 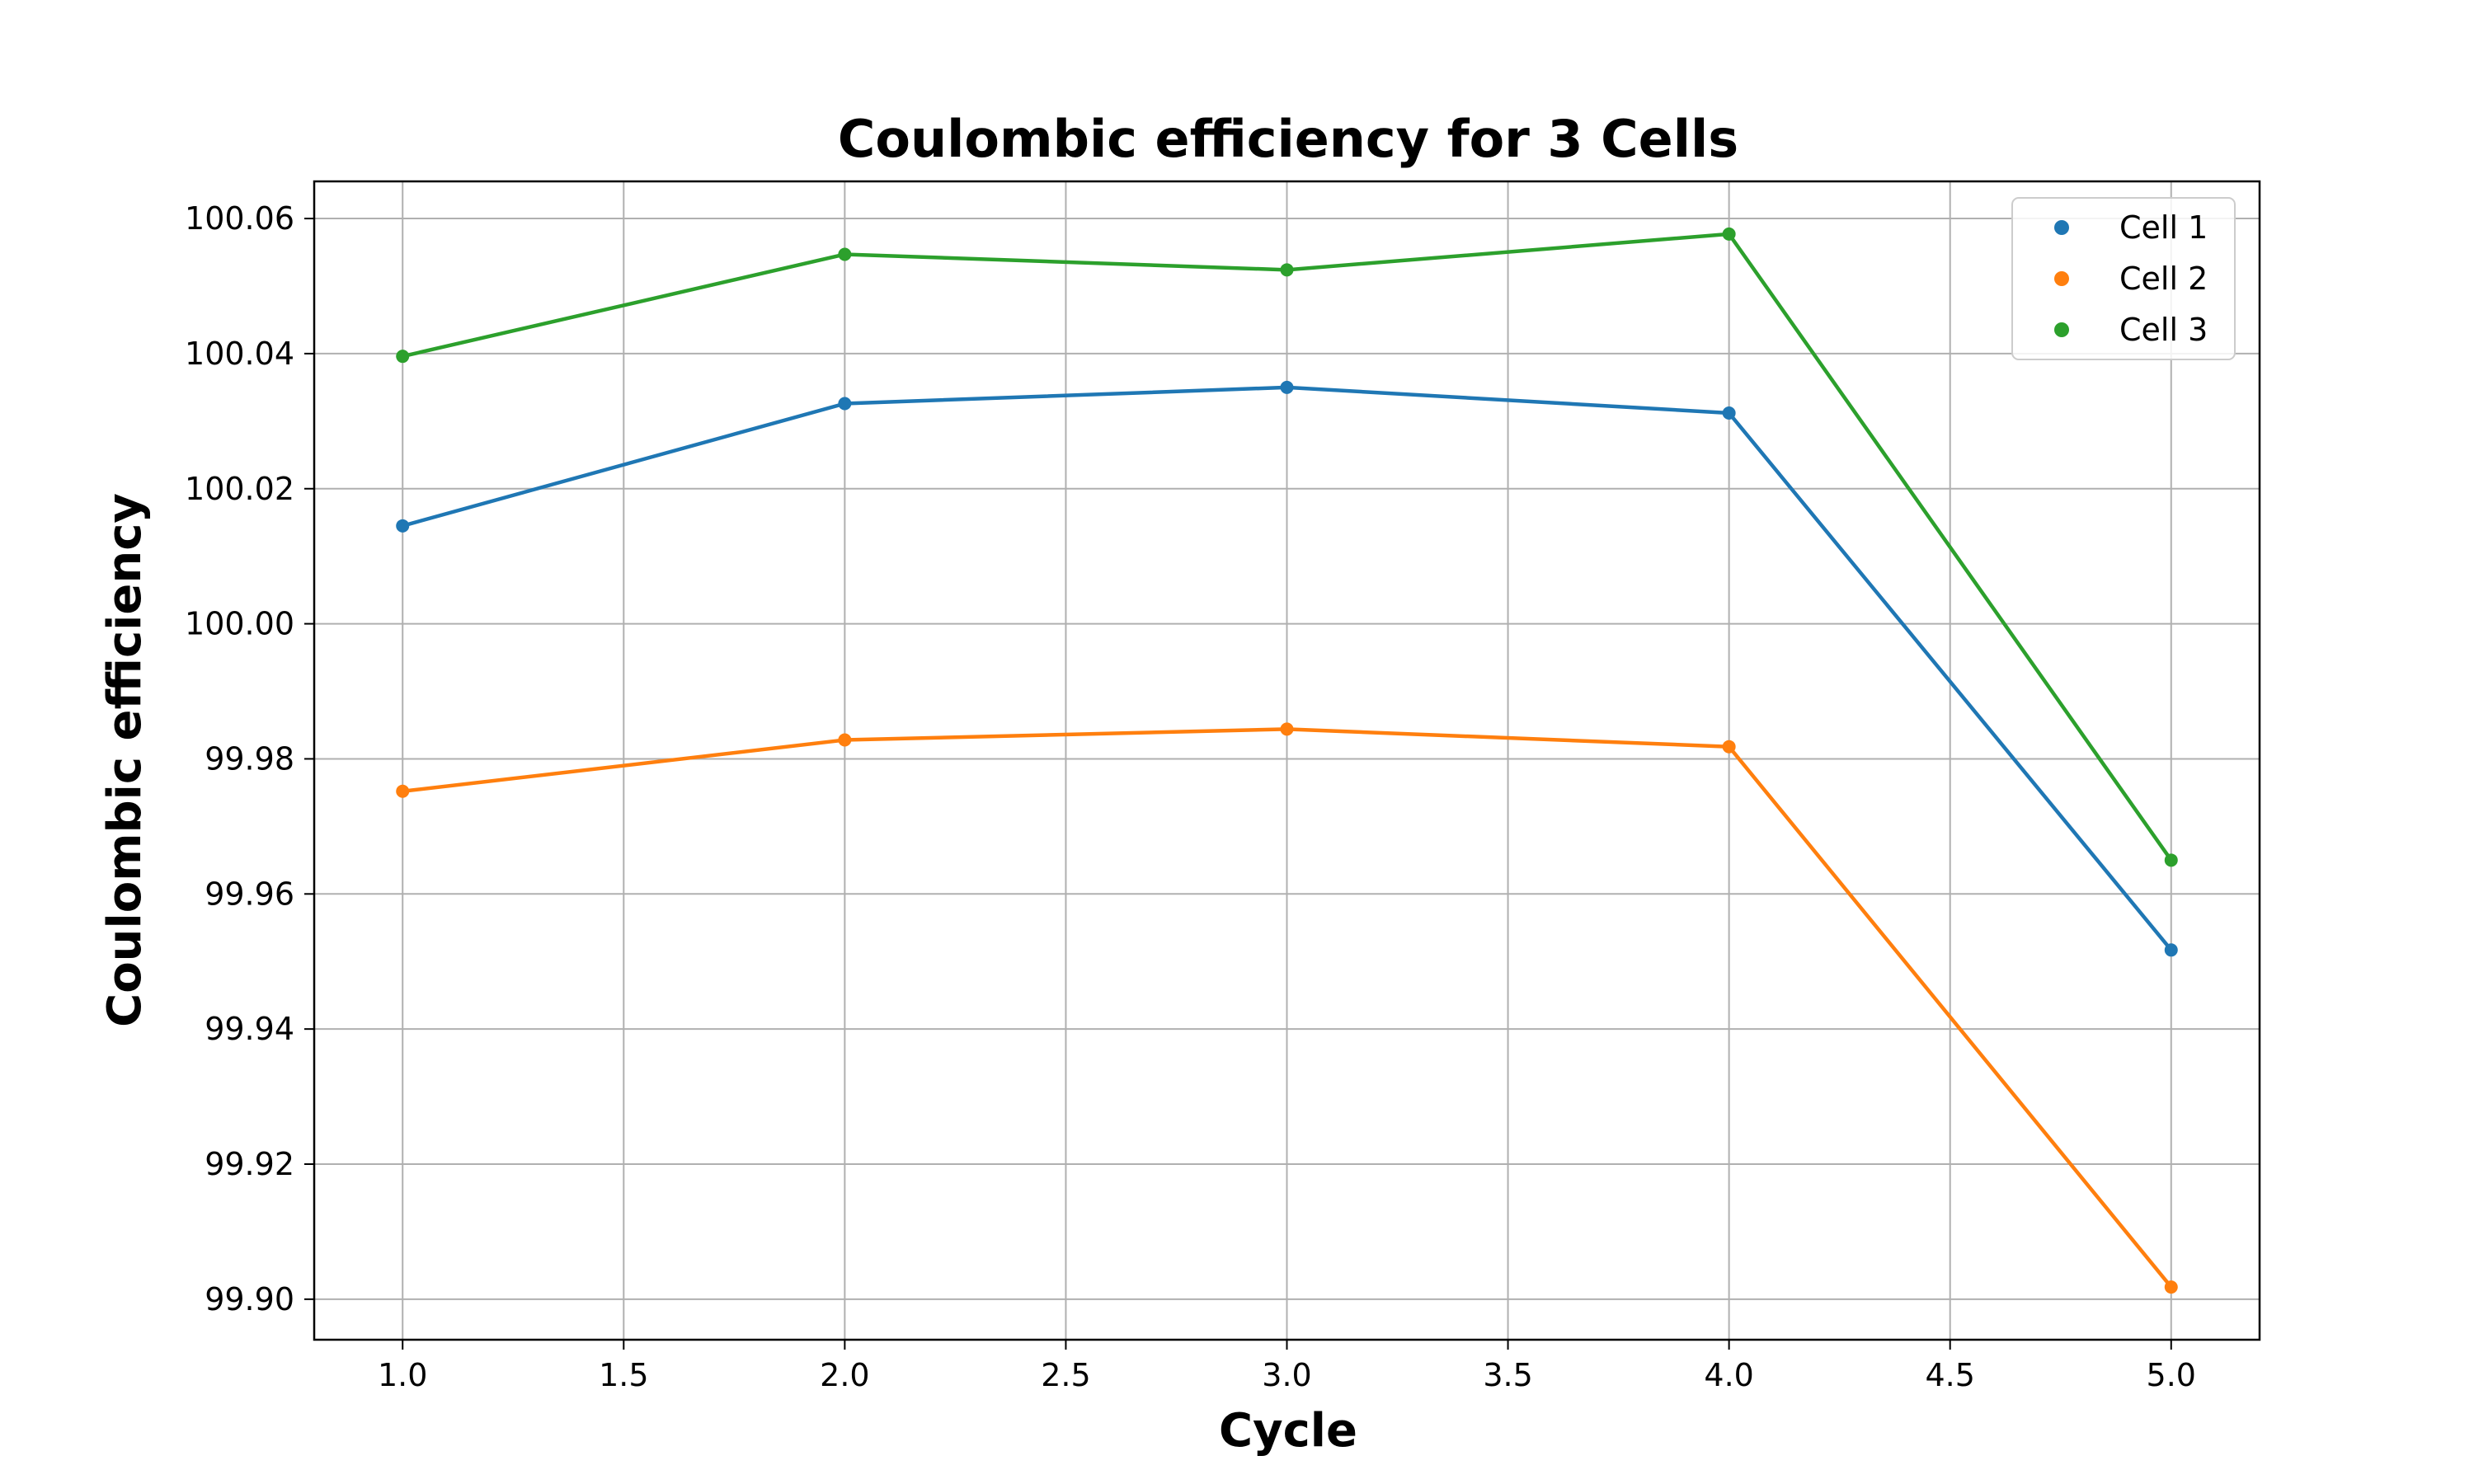 What do you see at coordinates (249, 1029) in the screenshot?
I see `y-tick-label: 99.94` at bounding box center [249, 1029].